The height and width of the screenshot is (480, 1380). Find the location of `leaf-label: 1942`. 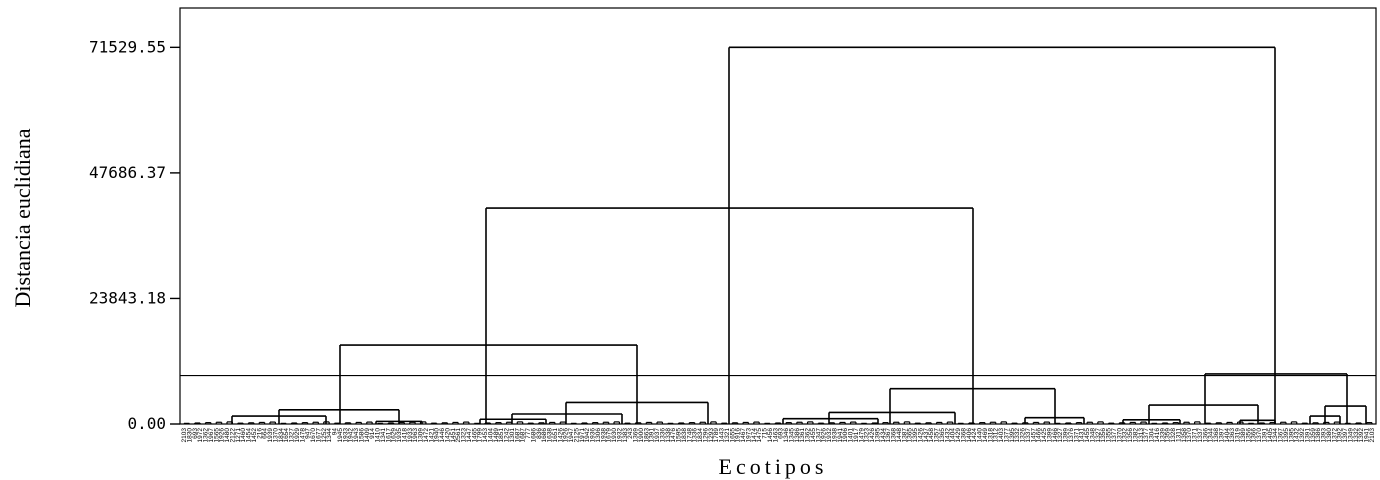

leaf-label: 1942 is located at coordinates (351, 435).